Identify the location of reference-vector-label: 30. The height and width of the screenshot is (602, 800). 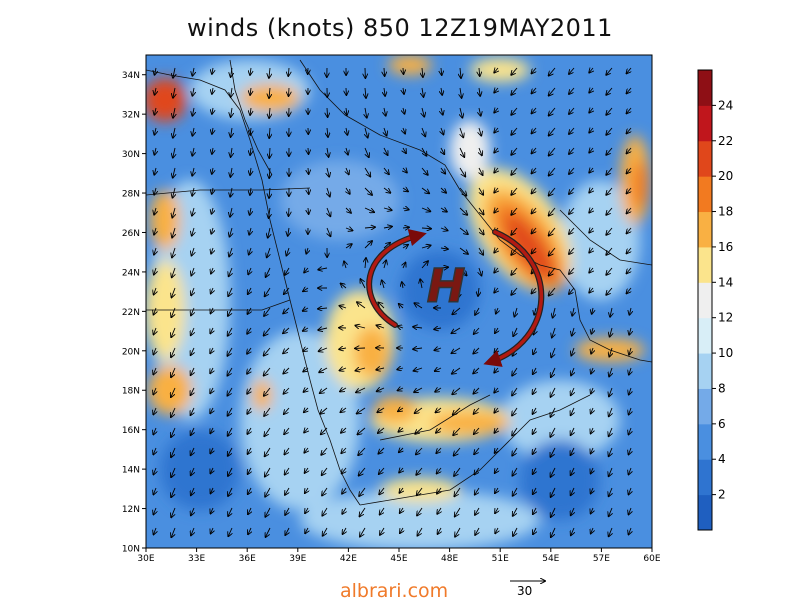
(524, 591).